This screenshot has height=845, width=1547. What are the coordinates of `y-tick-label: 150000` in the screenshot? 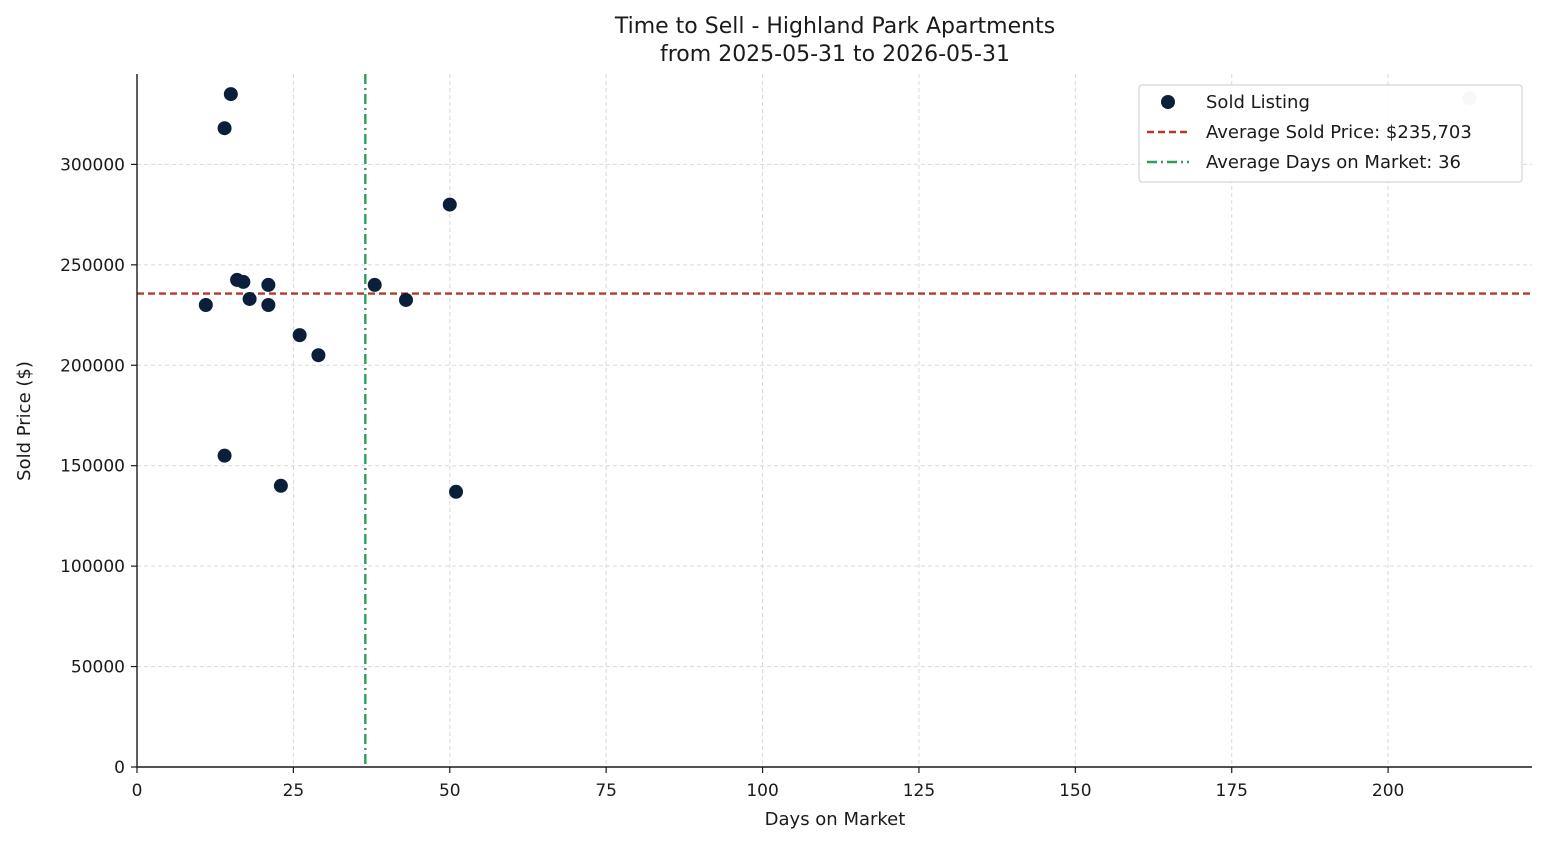 It's located at (92, 467).